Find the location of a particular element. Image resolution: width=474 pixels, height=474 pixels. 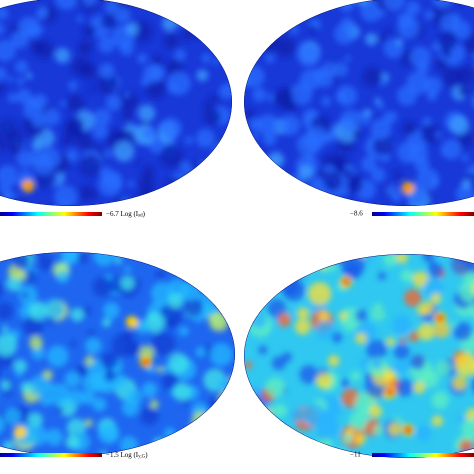

colorbar-label: −11 is located at coordinates (355, 455).